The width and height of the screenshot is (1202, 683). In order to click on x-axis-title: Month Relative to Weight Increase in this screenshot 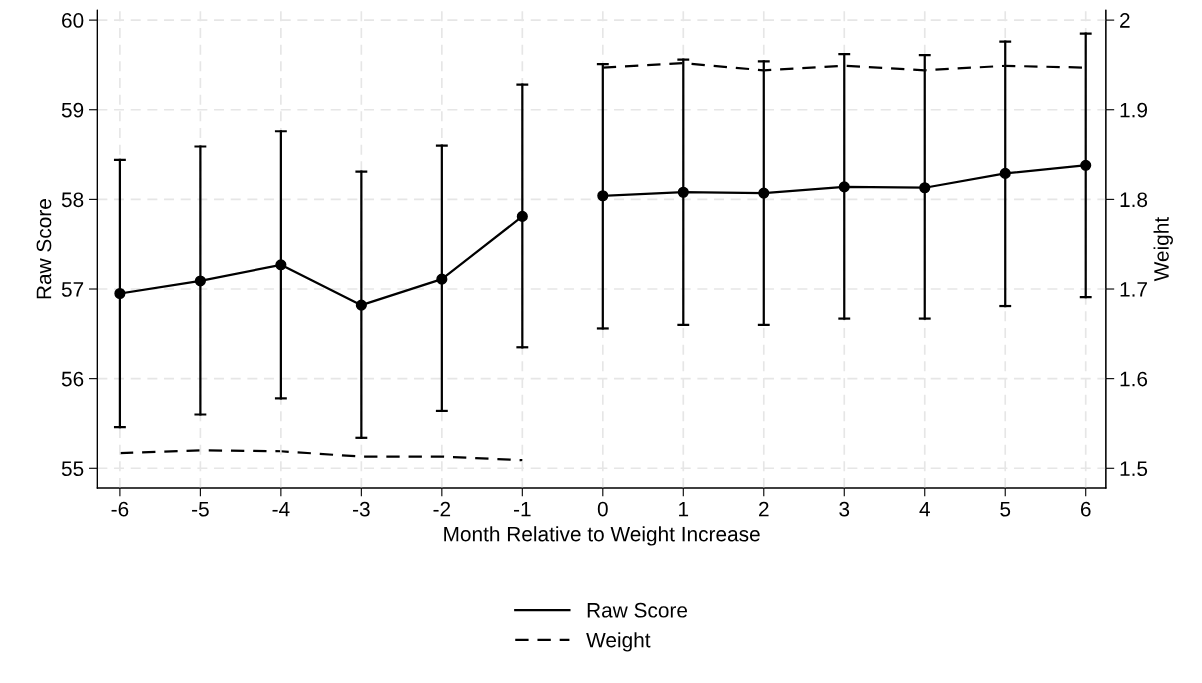, I will do `click(602, 536)`.